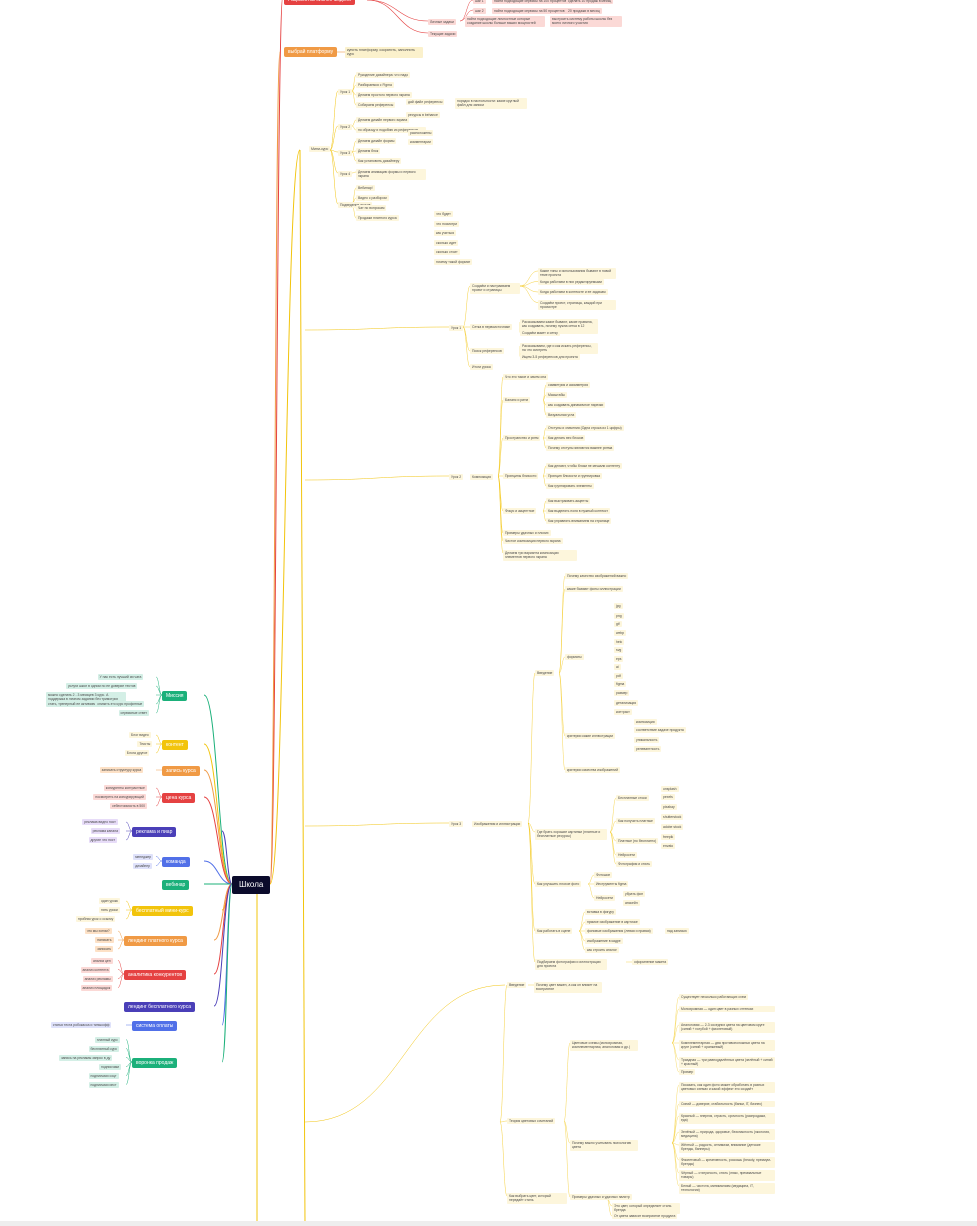  What do you see at coordinates (647, 740) in the screenshot?
I see `lesson3-leaf-15: уникальность` at bounding box center [647, 740].